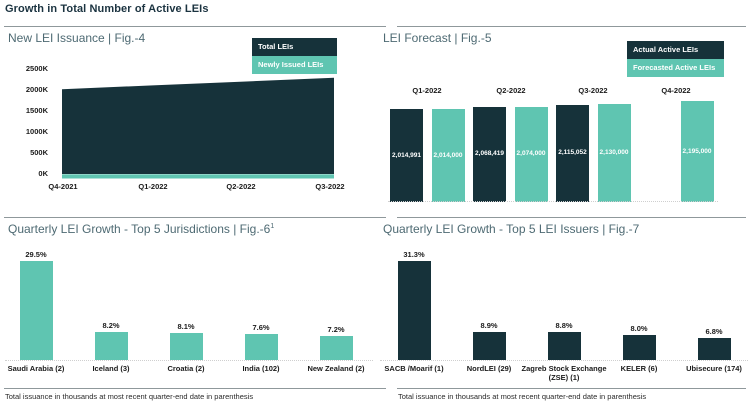 The height and width of the screenshot is (407, 750). I want to click on fig5-bar-forecast: 2,130,000, so click(614, 152).